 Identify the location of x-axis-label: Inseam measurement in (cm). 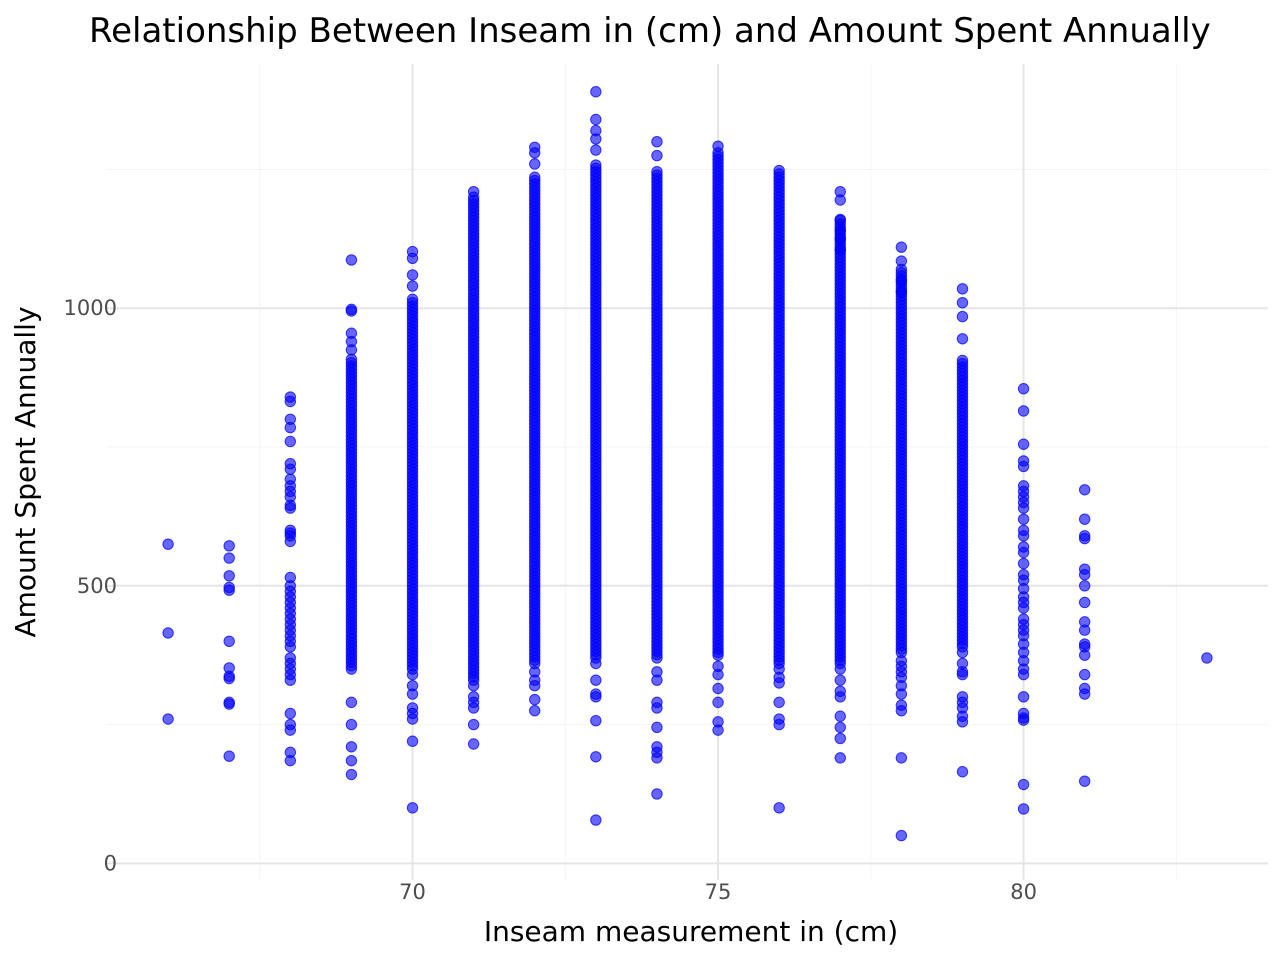
(691, 931).